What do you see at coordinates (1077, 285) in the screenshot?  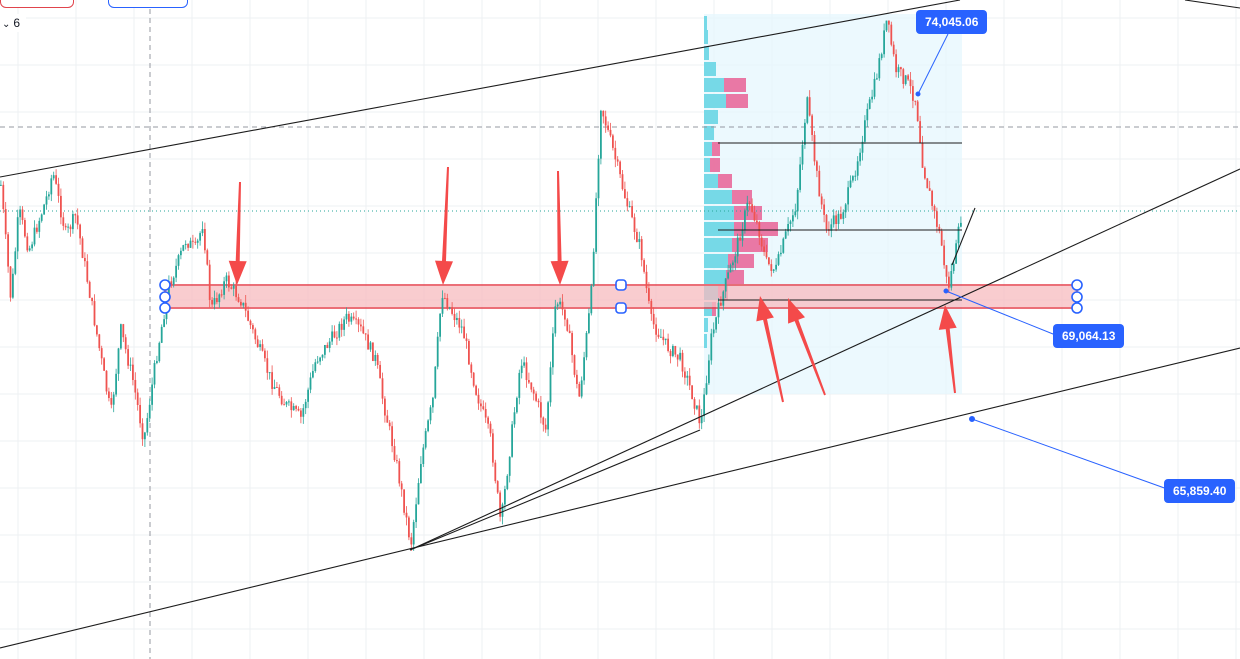 I see `handle-top-right` at bounding box center [1077, 285].